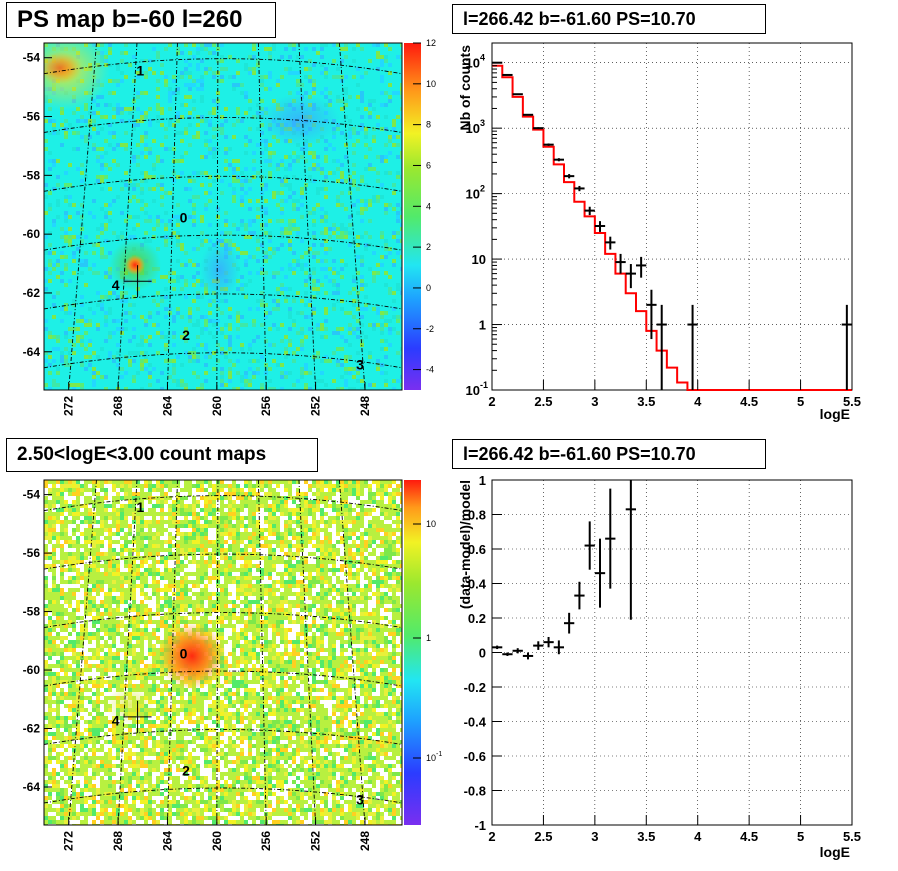 This screenshot has height=871, width=898. What do you see at coordinates (428, 247) in the screenshot?
I see `colorbar-tick-label: 2` at bounding box center [428, 247].